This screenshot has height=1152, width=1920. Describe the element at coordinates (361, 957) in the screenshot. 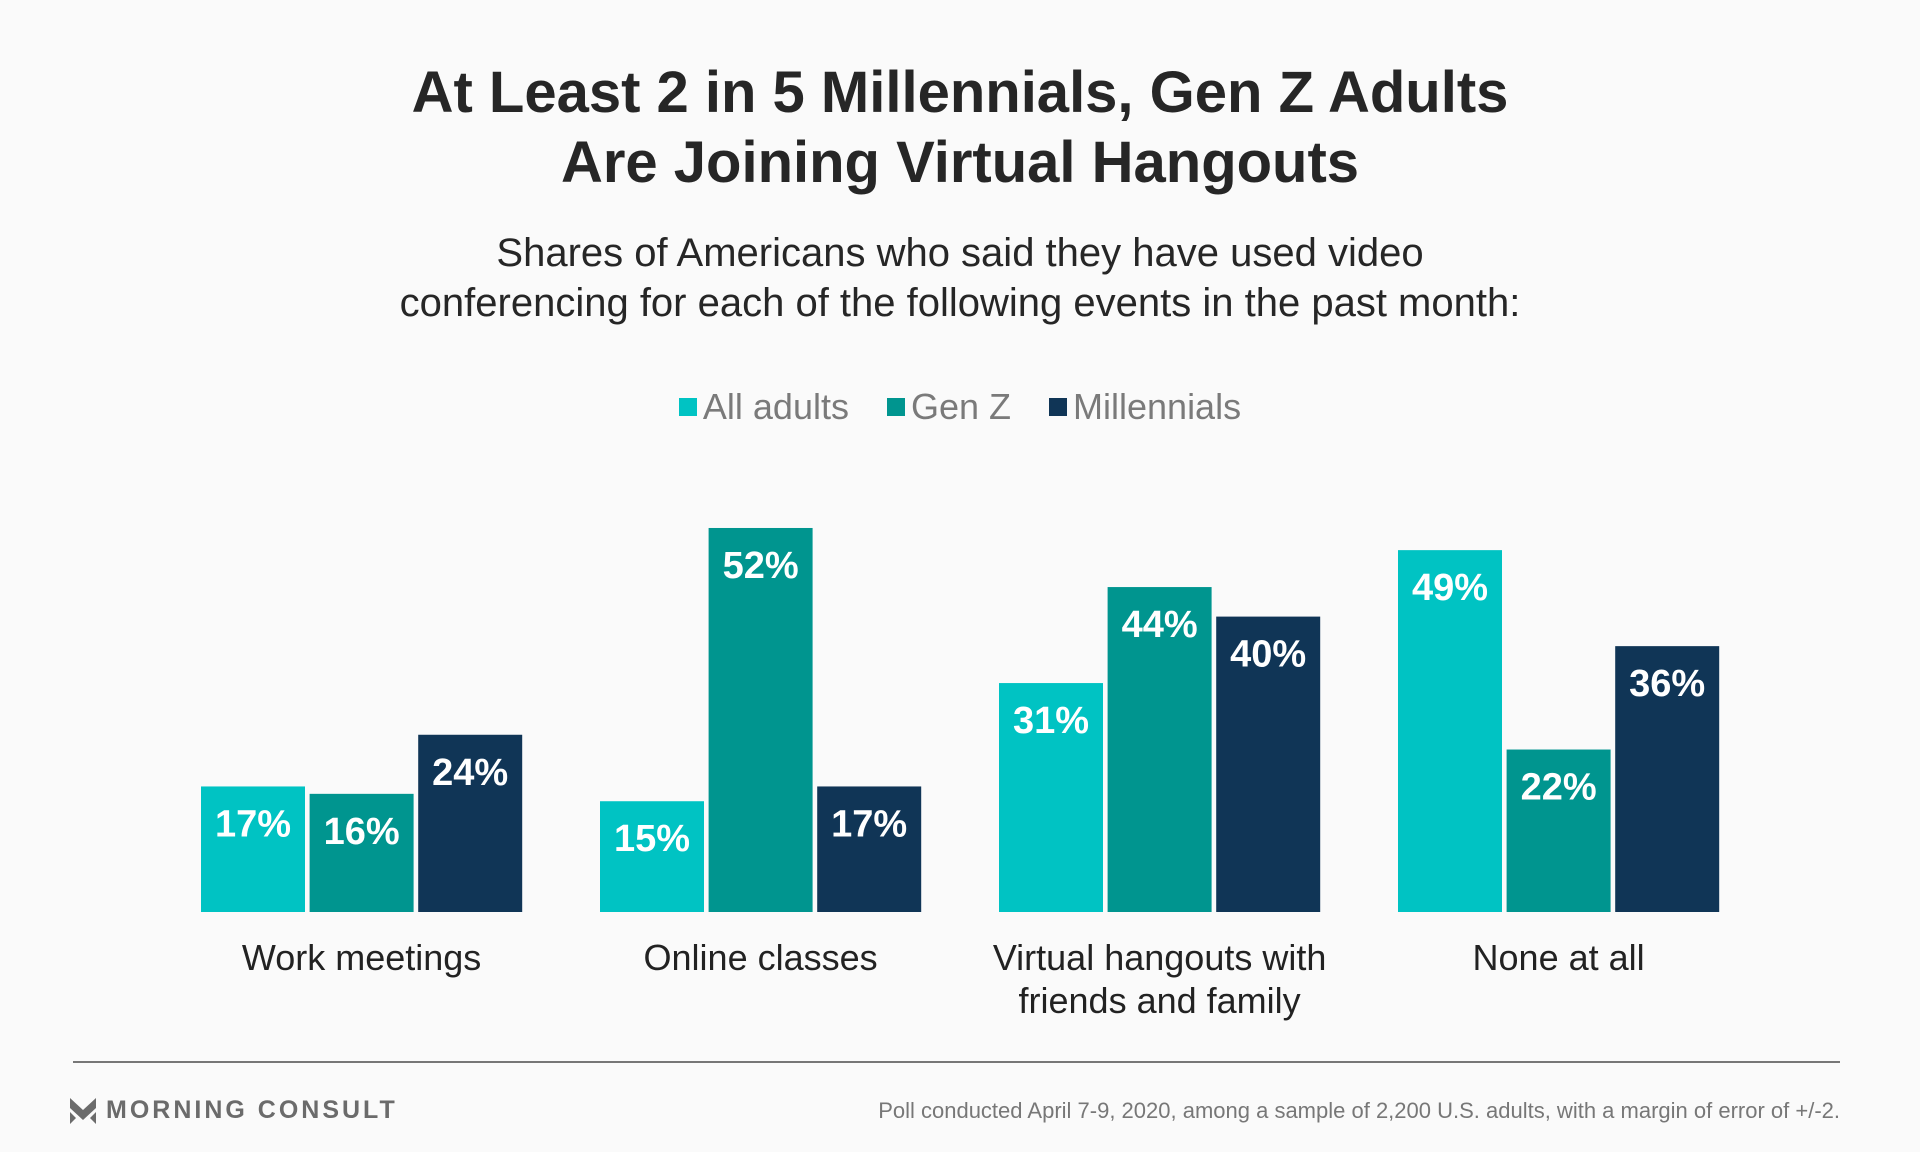

I see `category-label: Work meetings` at that location.